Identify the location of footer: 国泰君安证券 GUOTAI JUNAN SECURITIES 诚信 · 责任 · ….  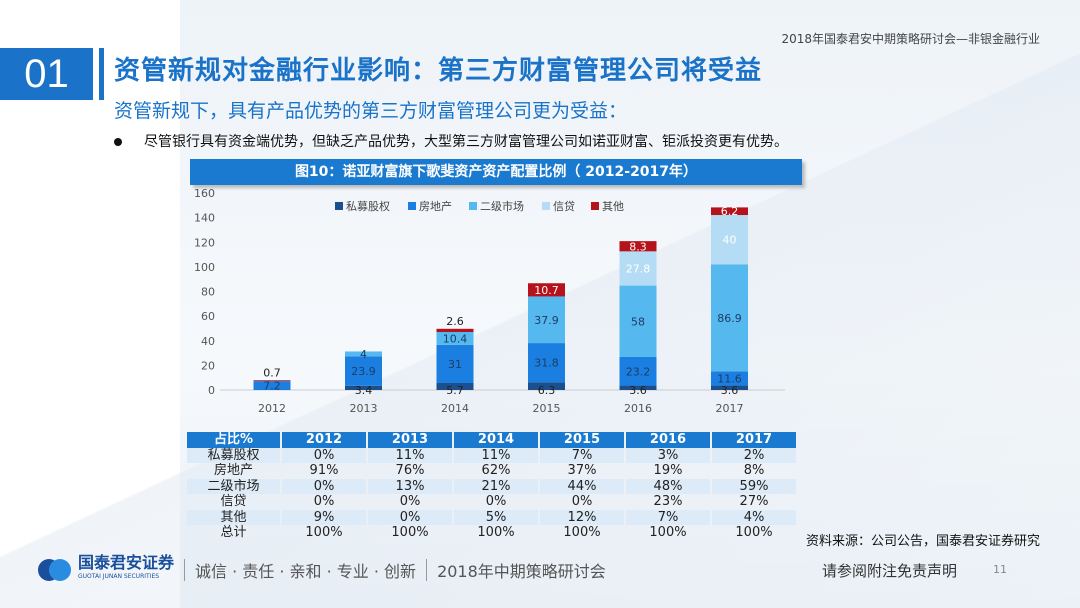
(322, 568).